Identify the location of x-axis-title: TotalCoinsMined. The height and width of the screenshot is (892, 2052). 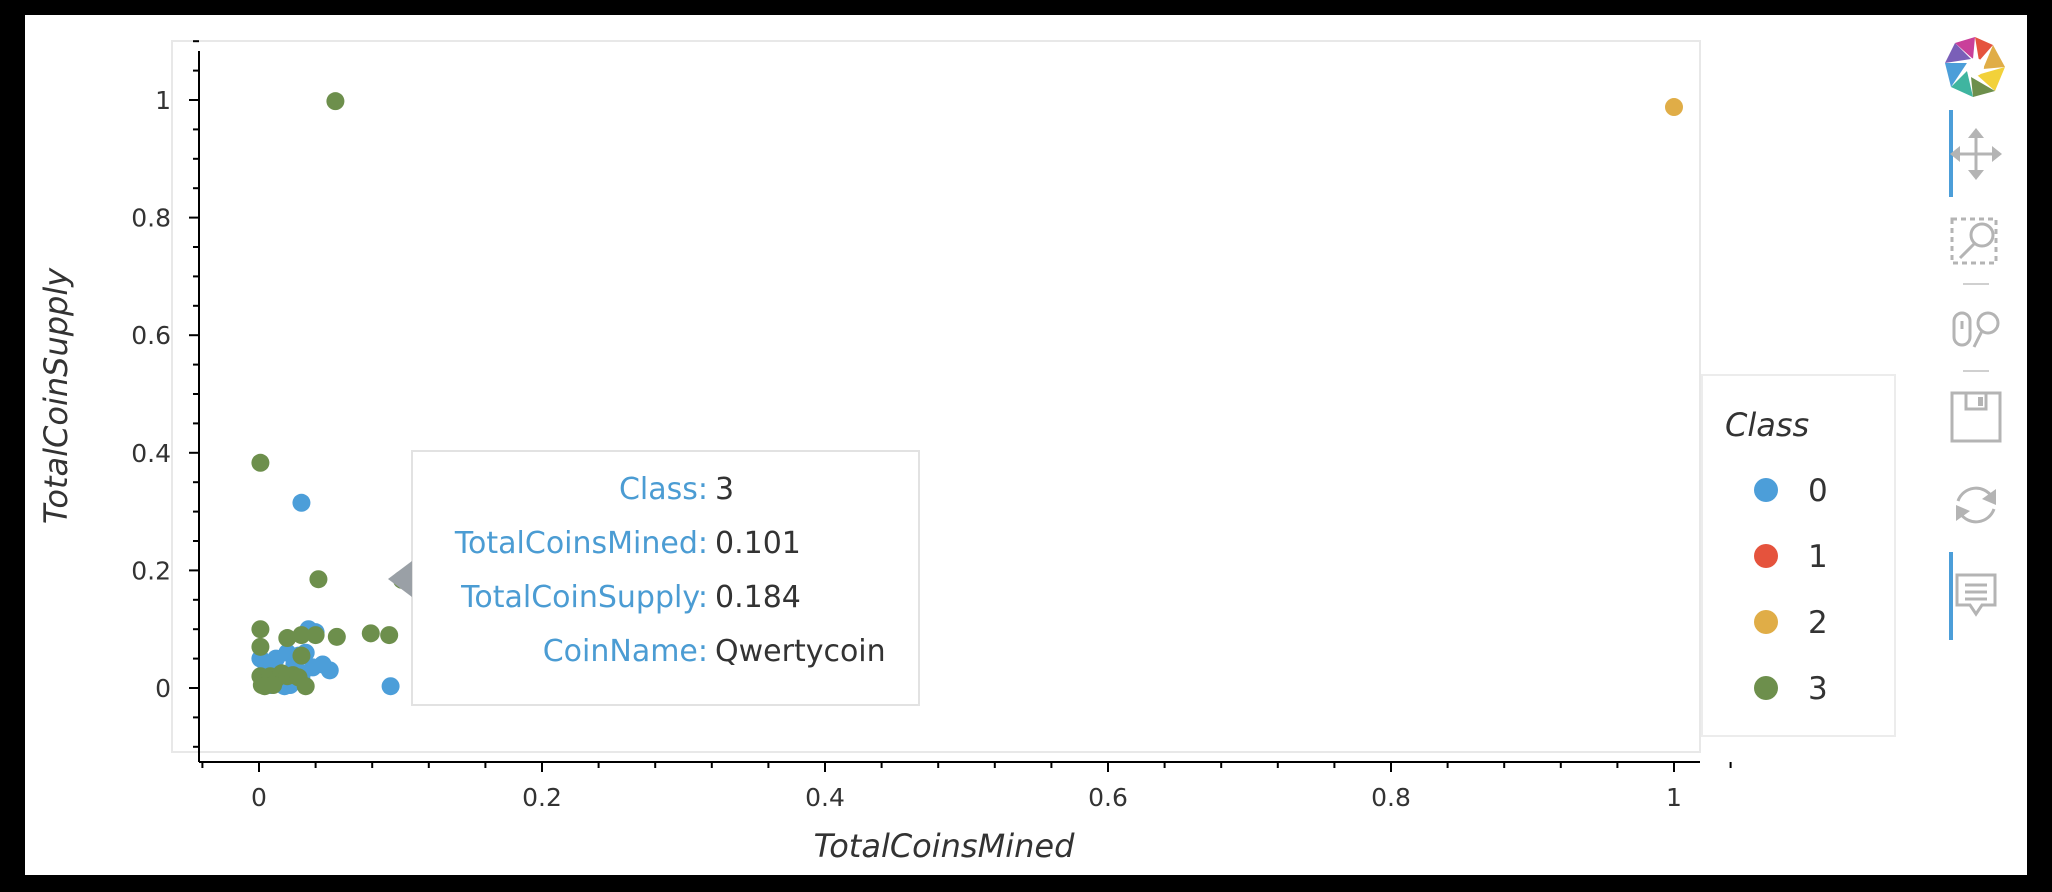
(944, 846).